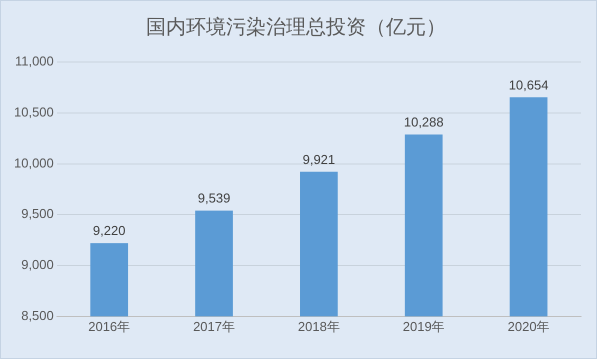 This screenshot has width=597, height=359. I want to click on data-label: 10,288, so click(424, 122).